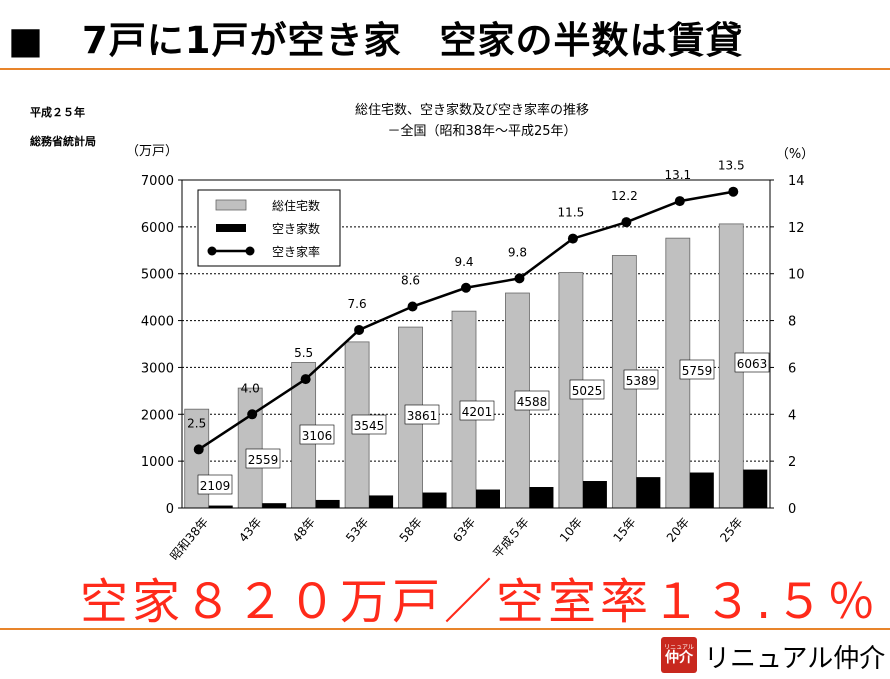 Image resolution: width=890 pixels, height=679 pixels. I want to click on vacancy-rate-label: 2.5, so click(196, 423).